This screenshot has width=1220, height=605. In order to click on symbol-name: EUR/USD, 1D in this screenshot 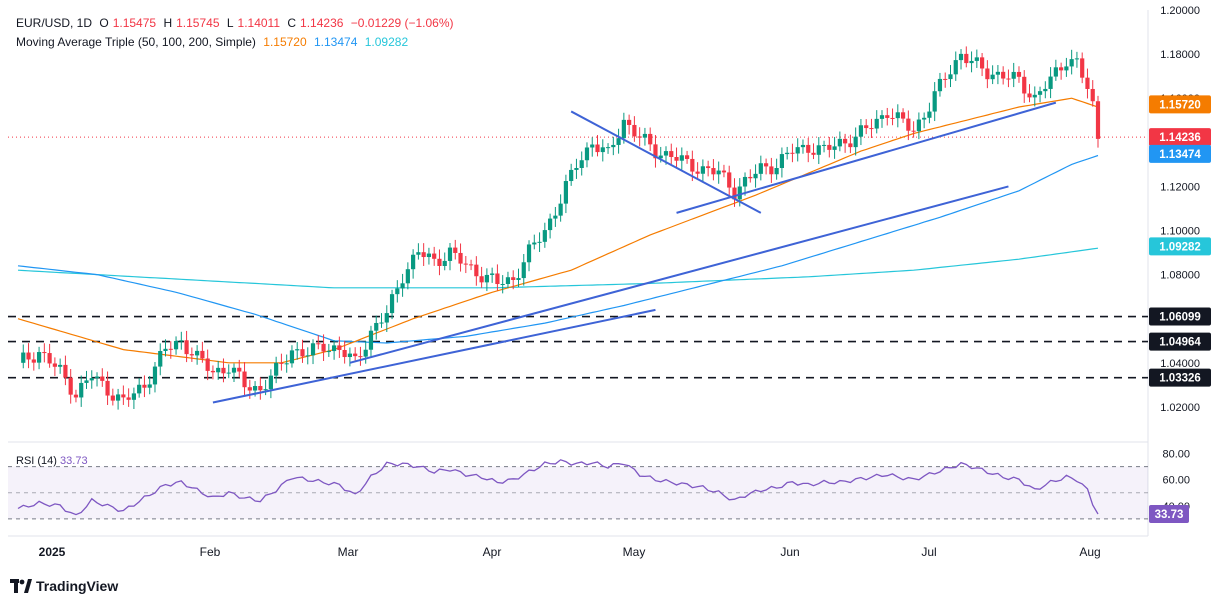, I will do `click(54, 23)`.